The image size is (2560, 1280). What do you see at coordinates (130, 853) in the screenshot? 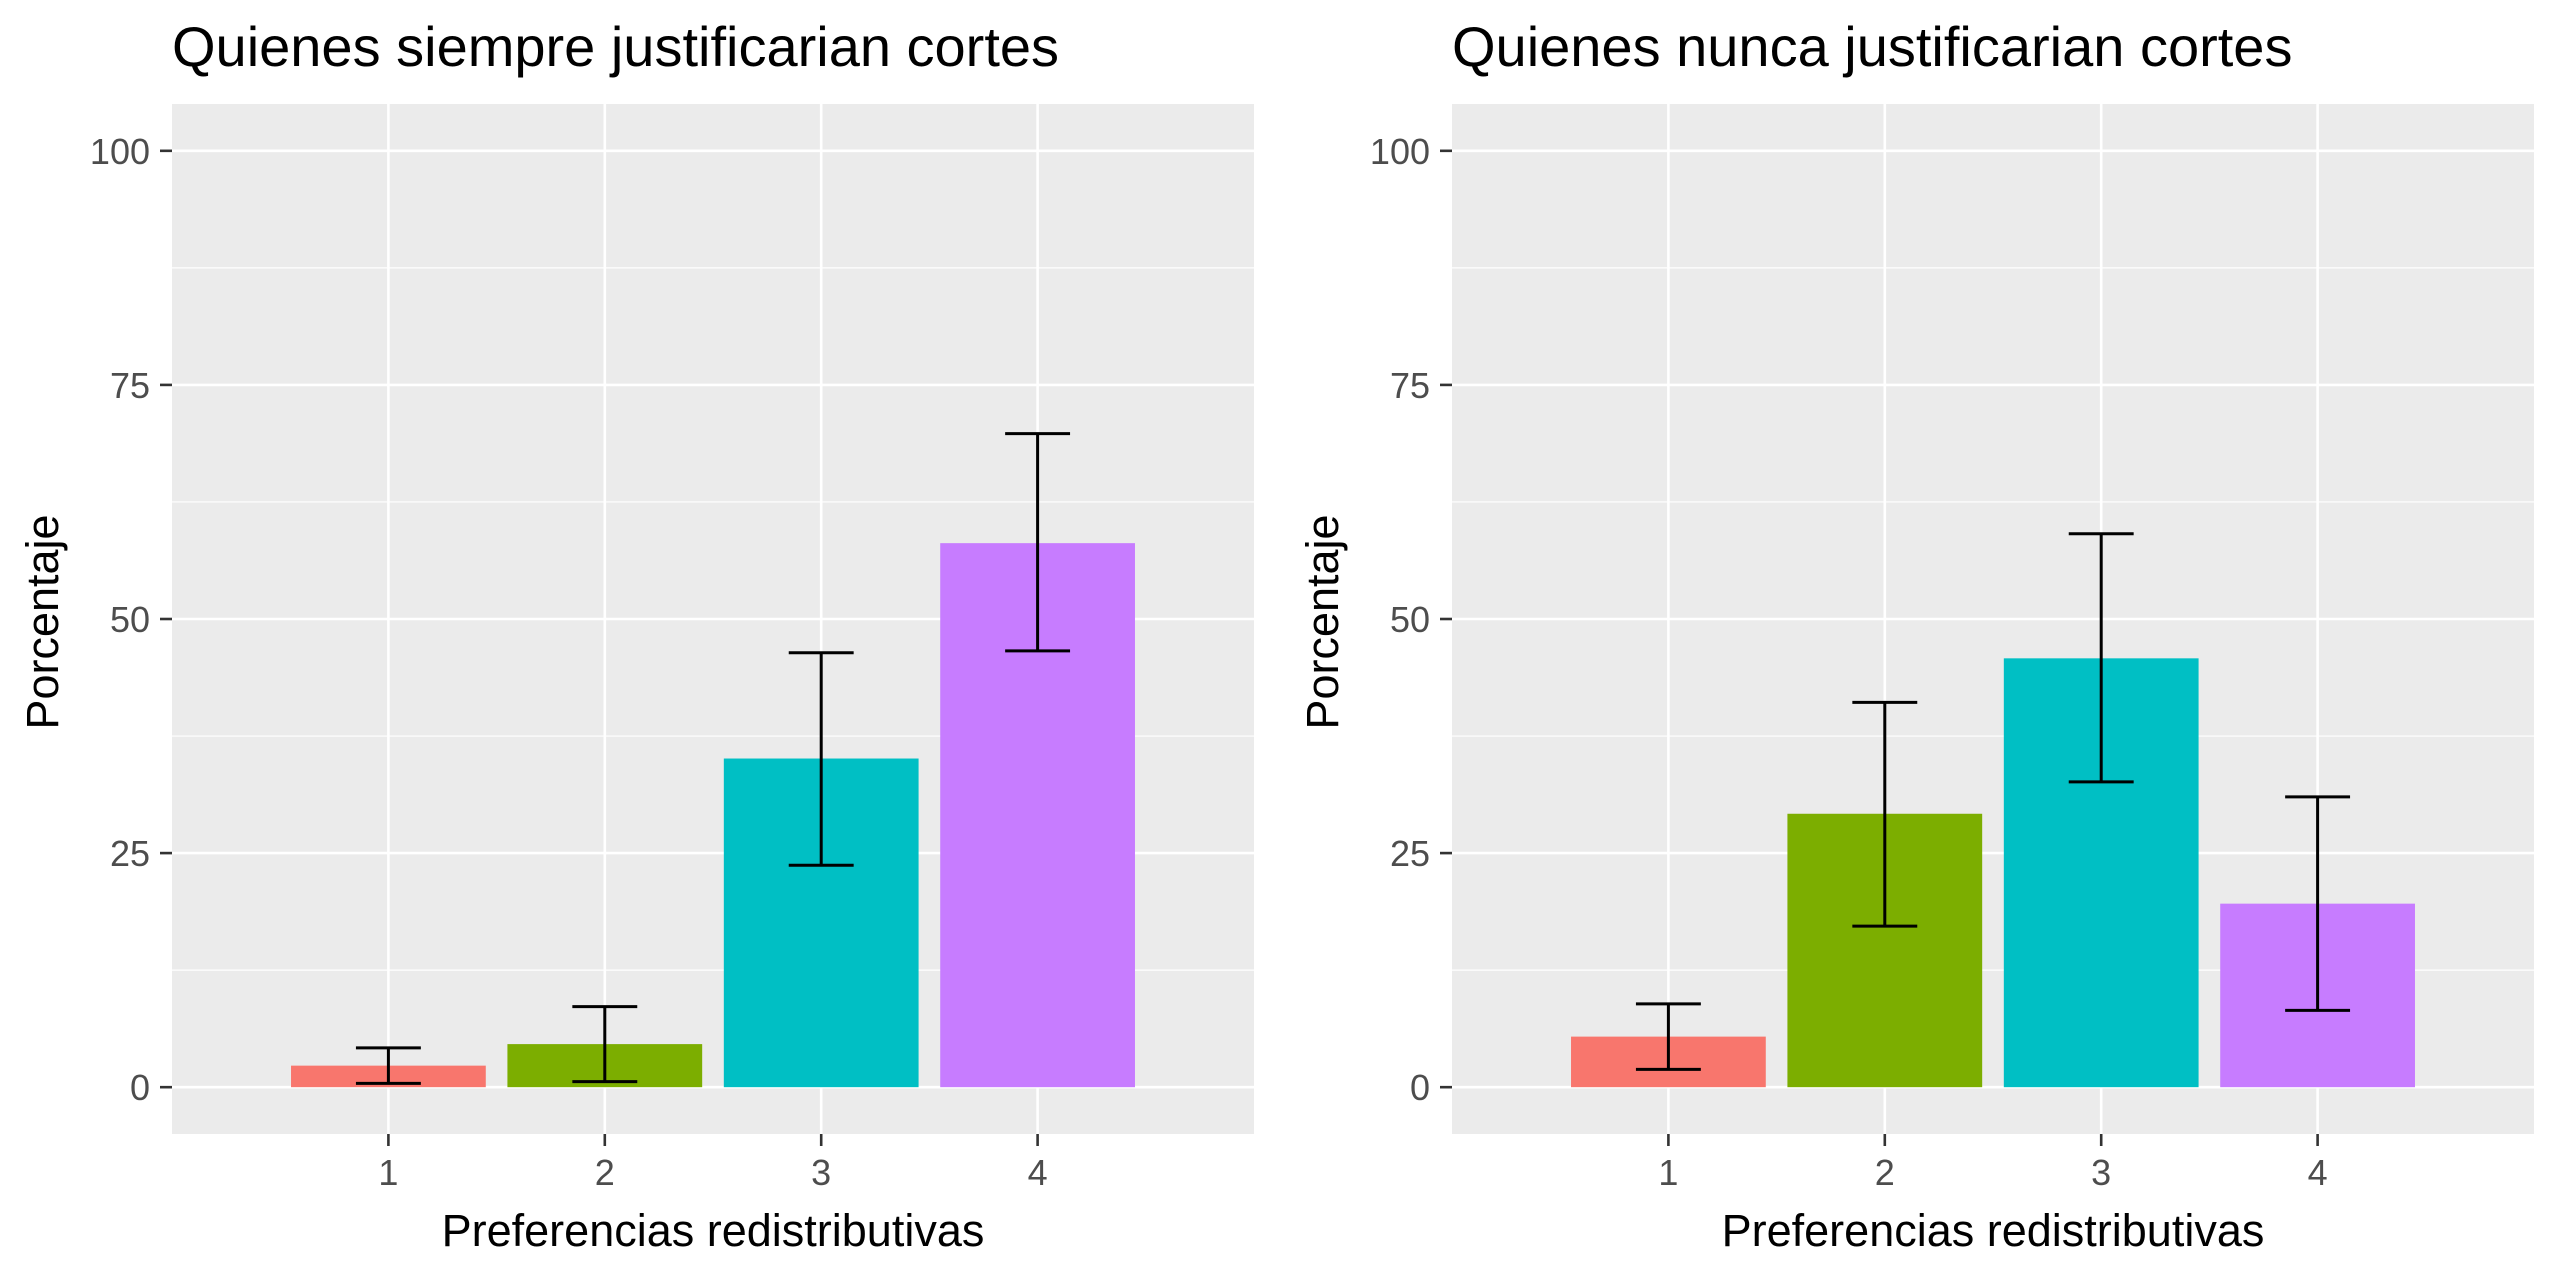
I see `chart-left-y-tick-label: 25` at bounding box center [130, 853].